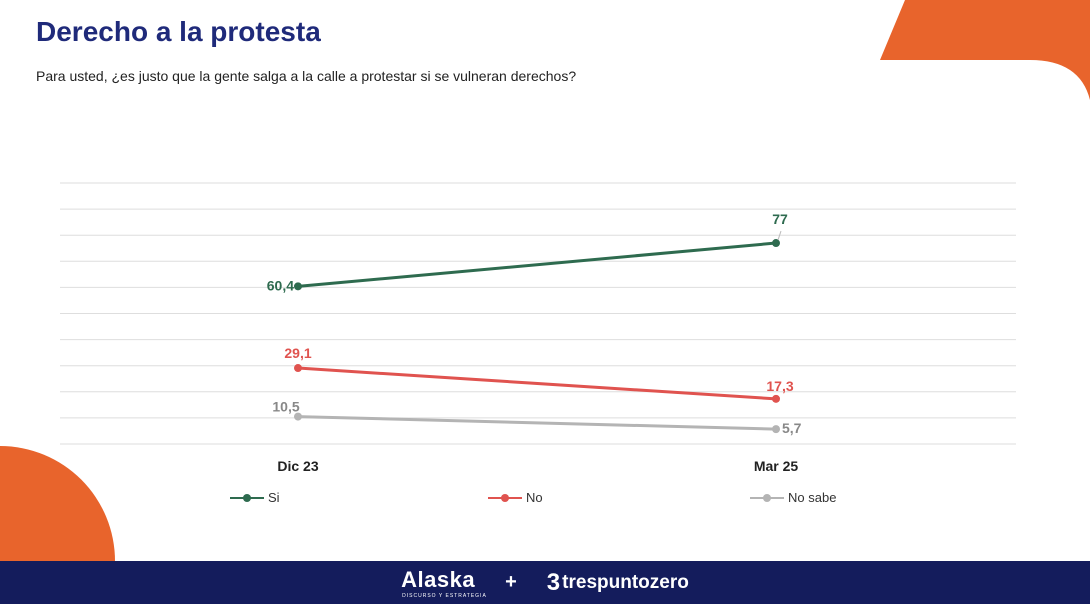 This screenshot has width=1090, height=604. Describe the element at coordinates (792, 428) in the screenshot. I see `data-label-nosabe: 5,7` at that location.